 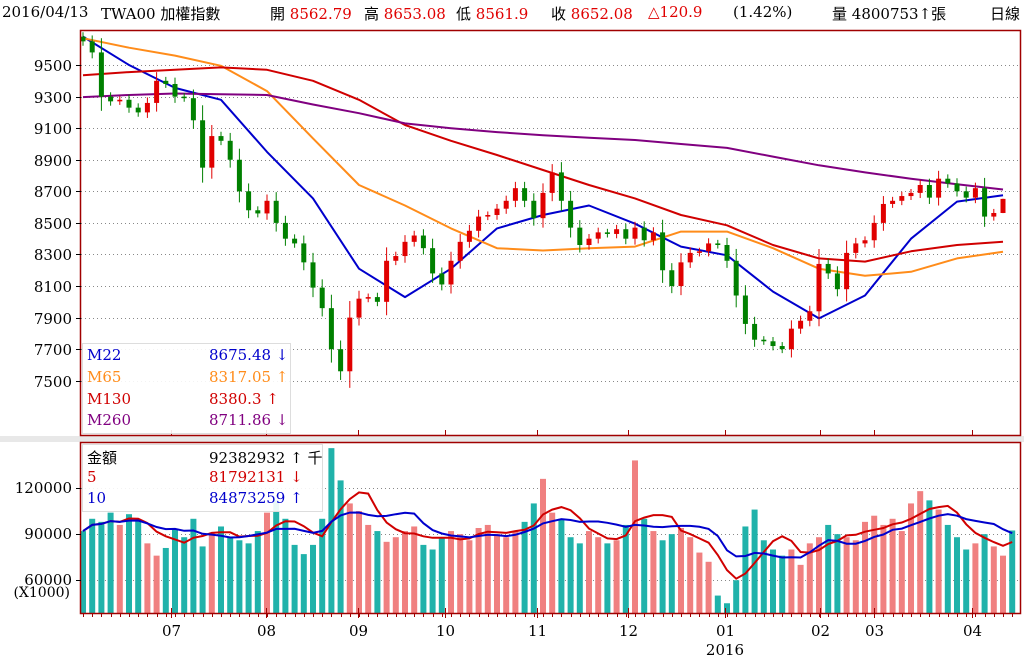 I want to click on high-quote: 高 8653.08, so click(x=405, y=13).